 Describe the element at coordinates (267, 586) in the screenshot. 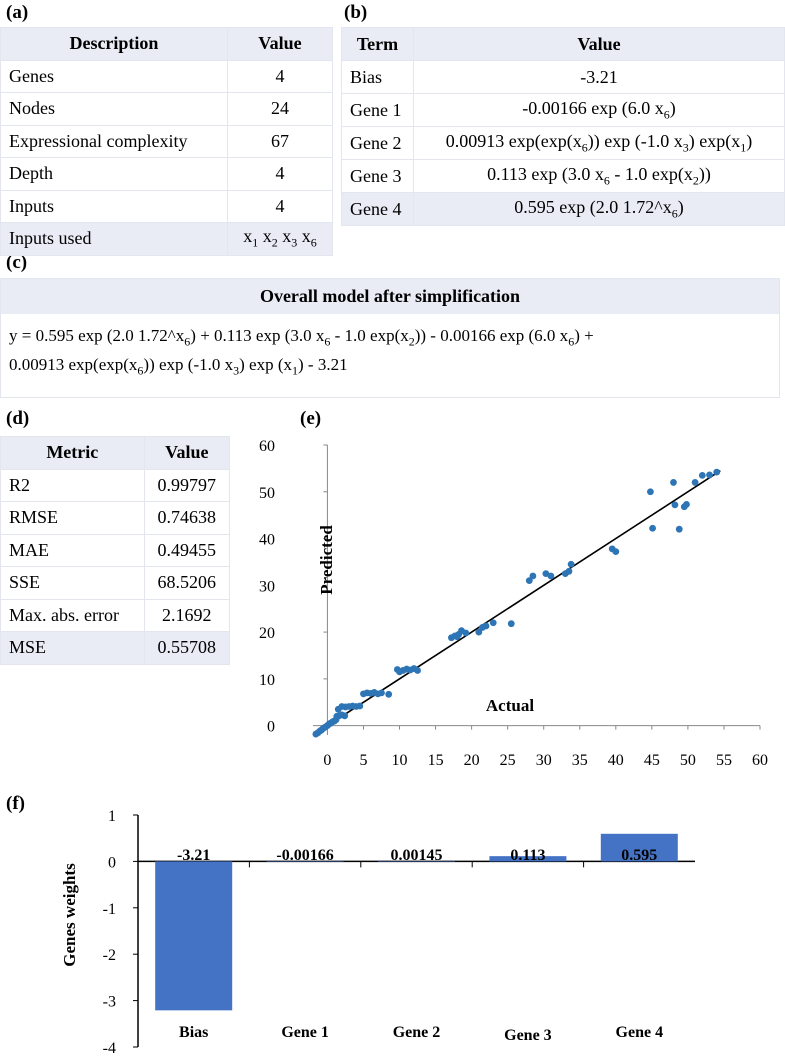

I see `y-tick-label: 30` at that location.